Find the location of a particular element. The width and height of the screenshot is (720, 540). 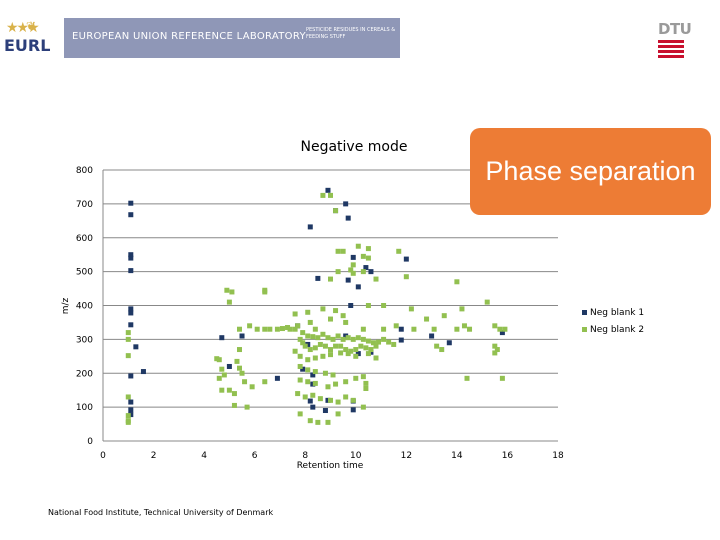

y-tick-label: 700 is located at coordinates (84, 205).